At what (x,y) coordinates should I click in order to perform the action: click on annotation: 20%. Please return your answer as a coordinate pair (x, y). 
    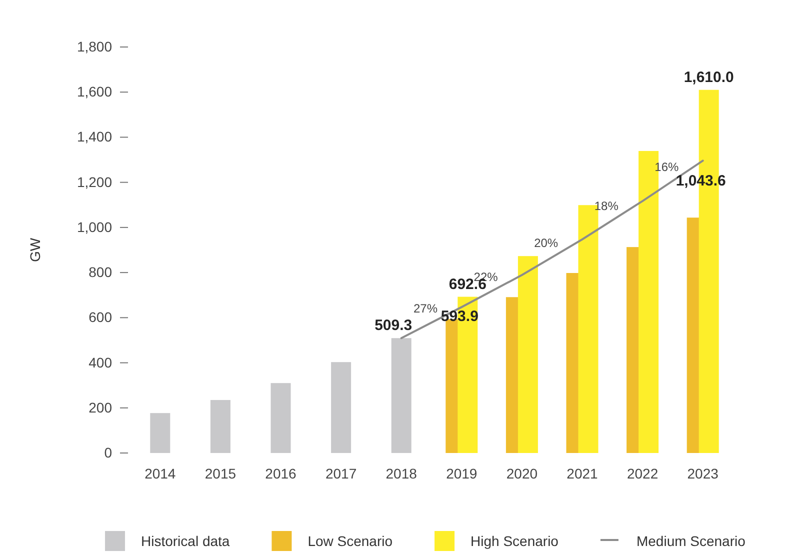
    Looking at the image, I should click on (546, 243).